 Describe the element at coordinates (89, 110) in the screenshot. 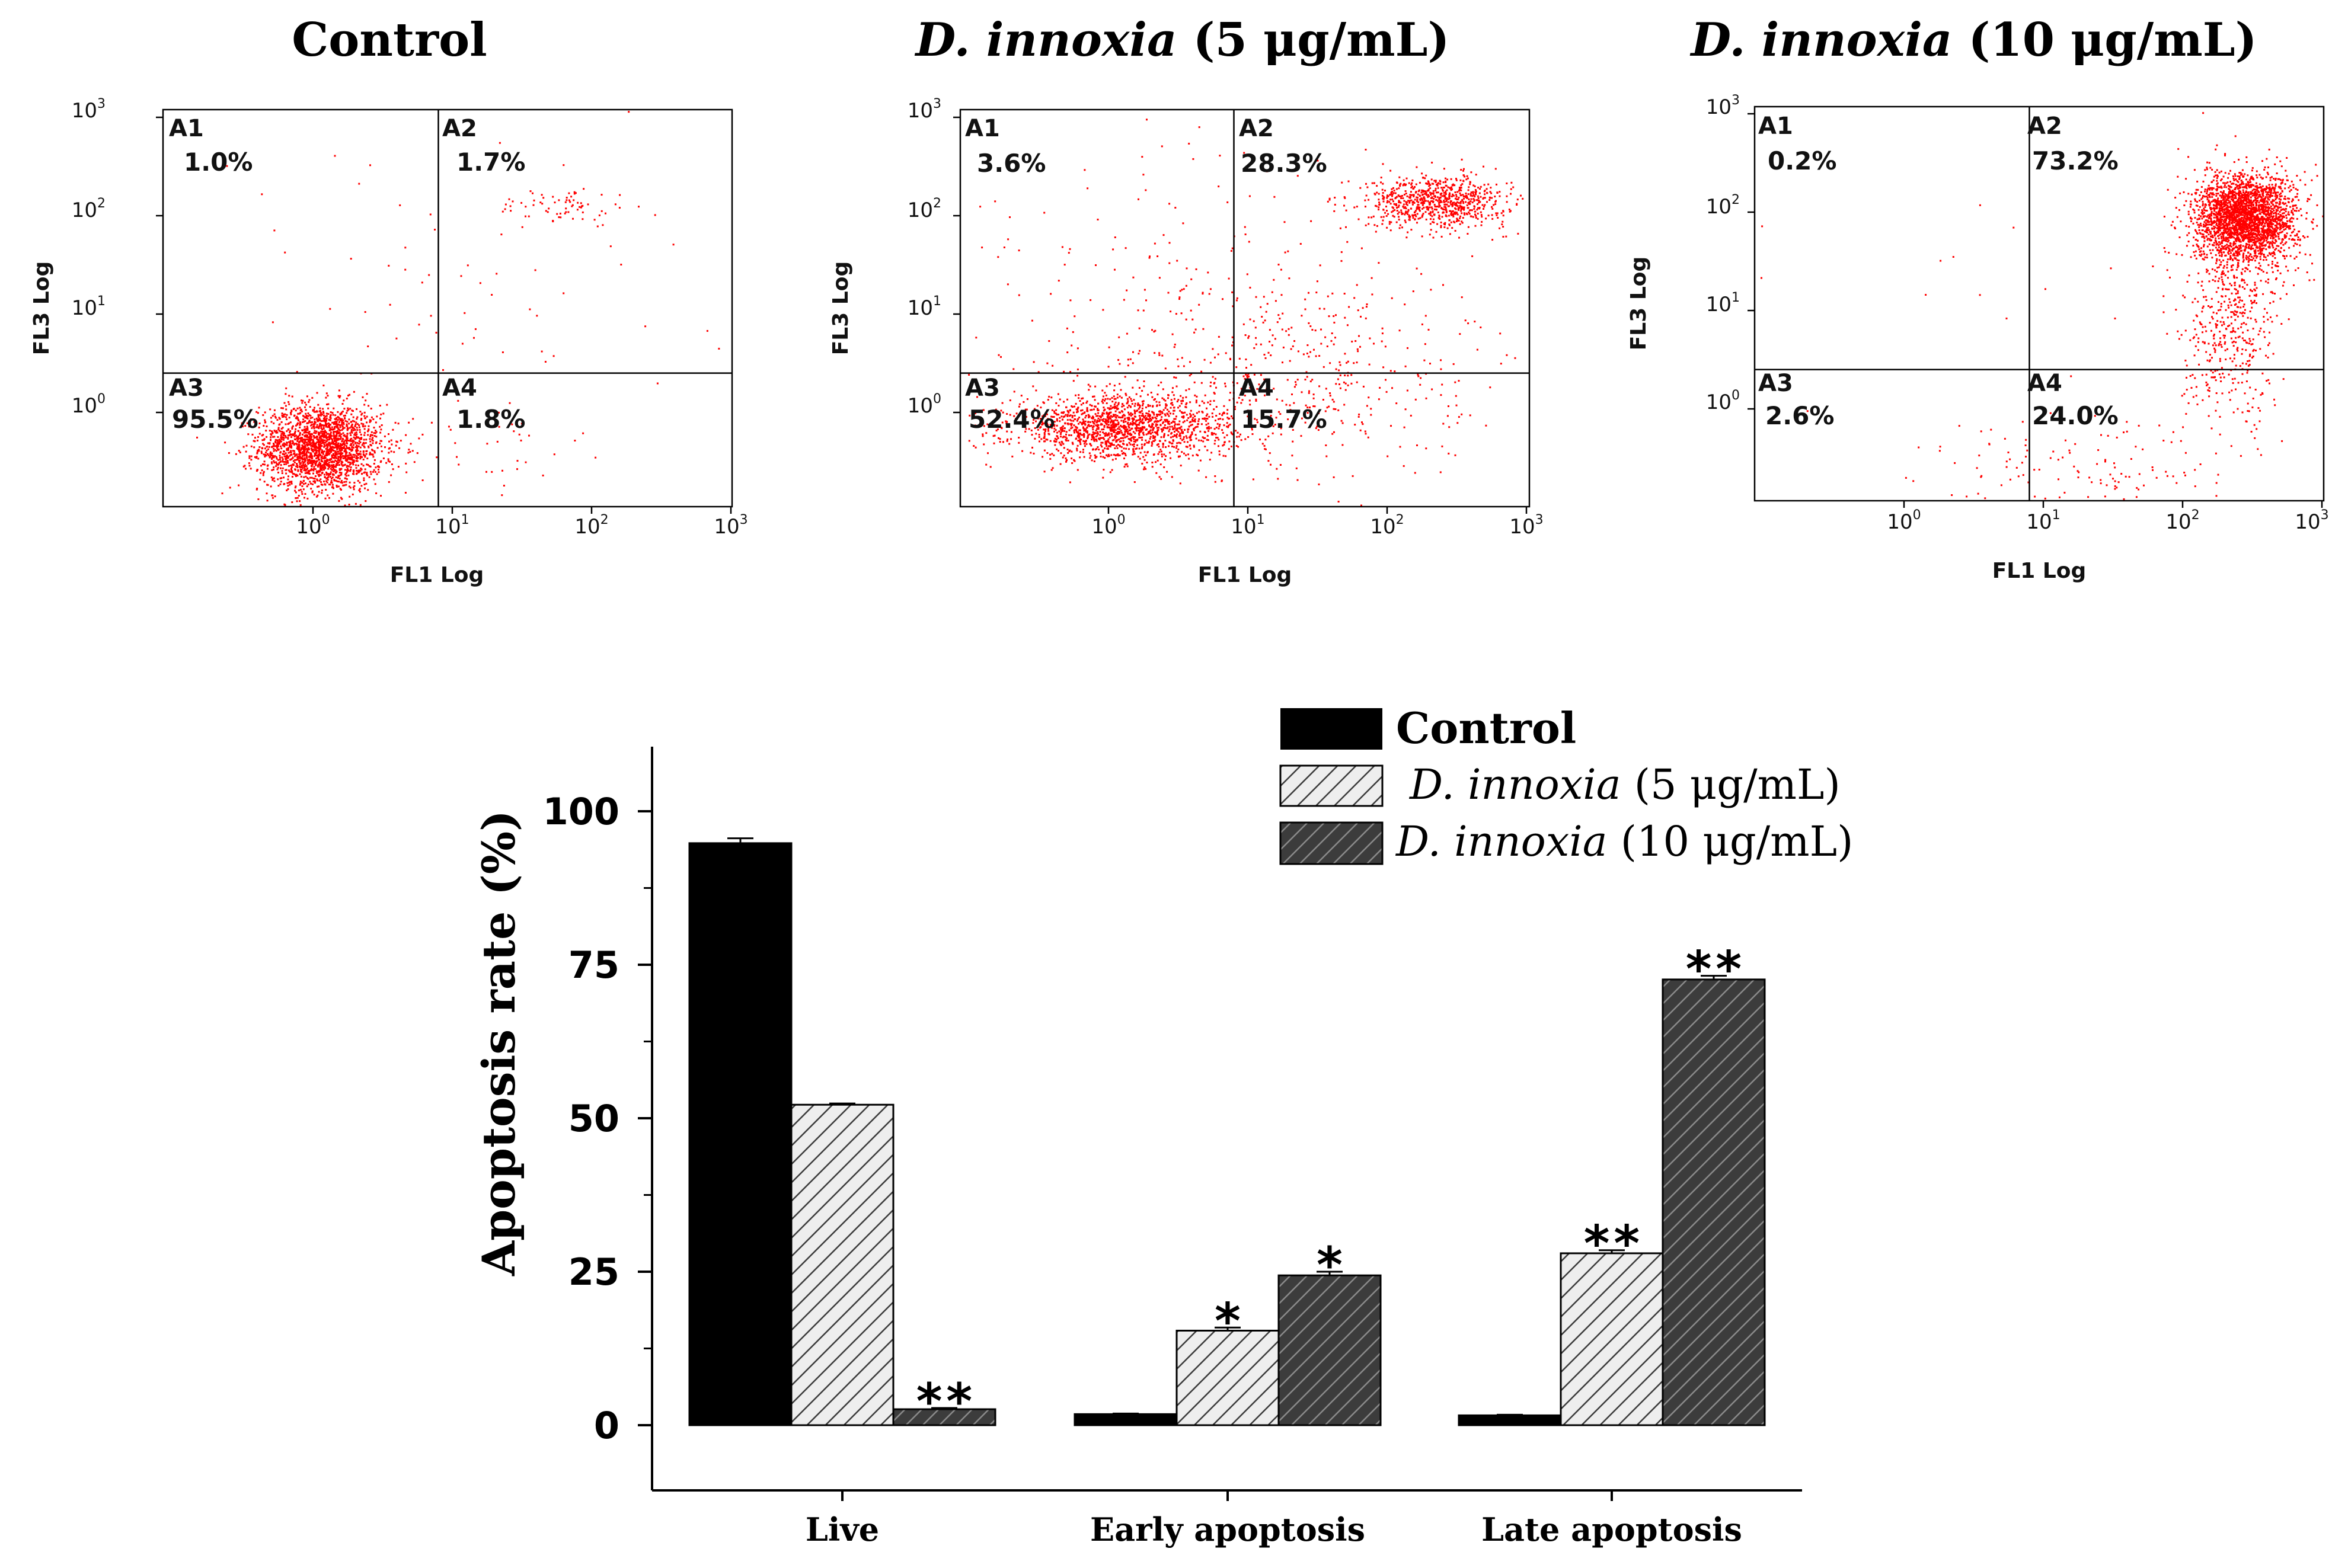

I see `y-tick-label: 103` at that location.